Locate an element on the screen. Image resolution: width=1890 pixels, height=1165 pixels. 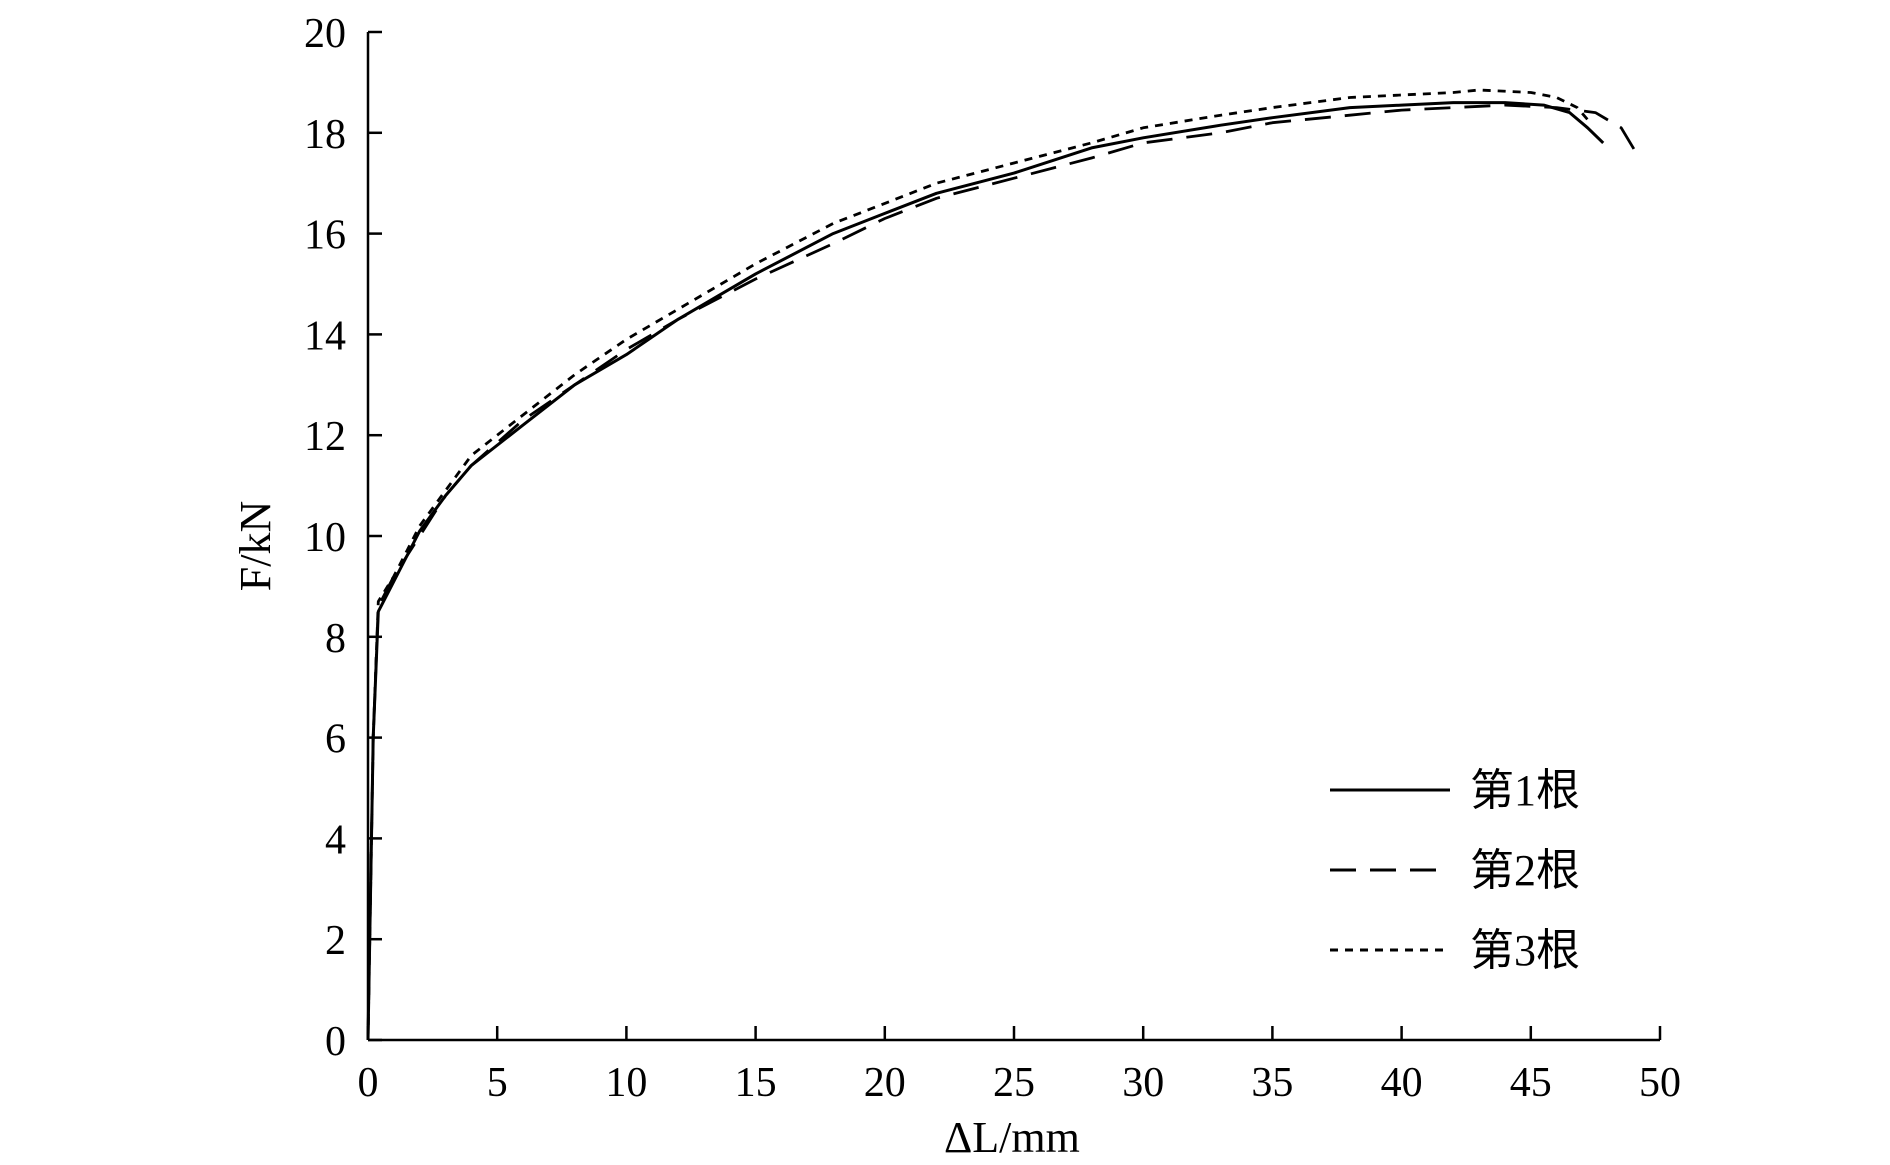
legend-label-1: 第1根 is located at coordinates (1525, 790).